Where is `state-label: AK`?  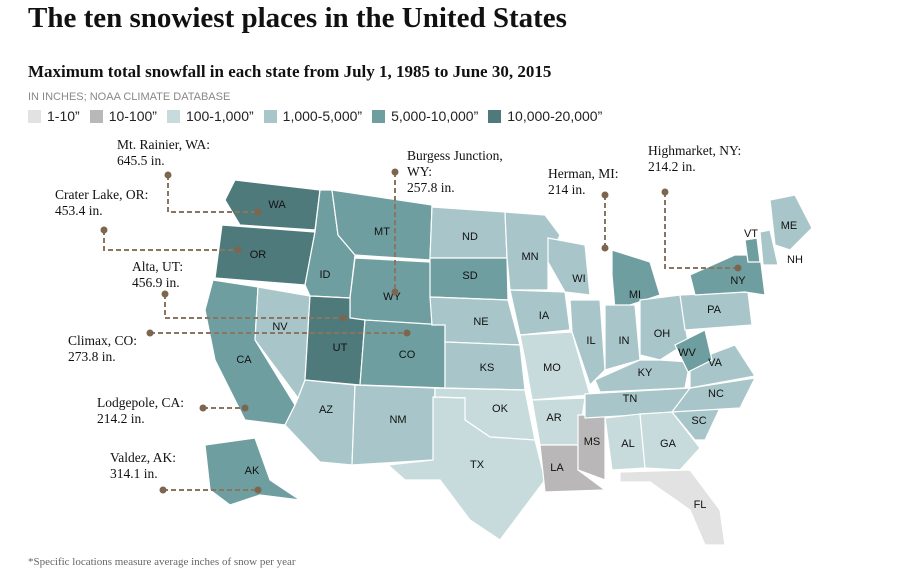 state-label: AK is located at coordinates (252, 471).